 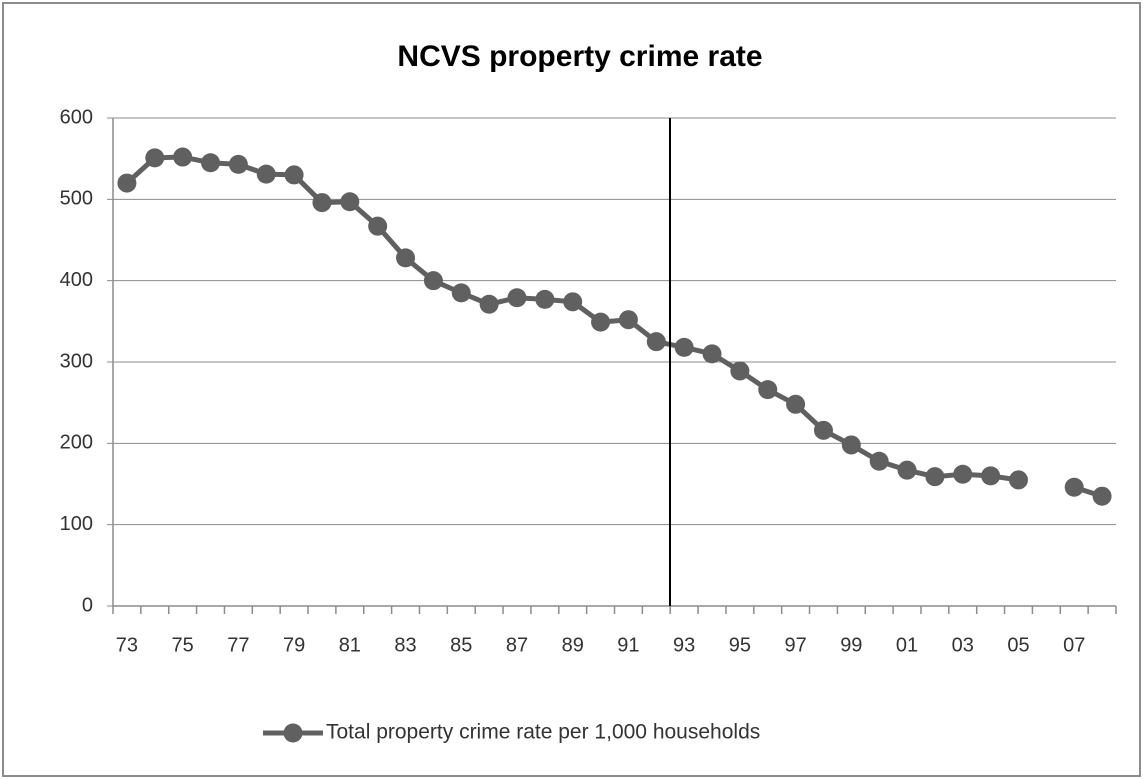 What do you see at coordinates (851, 645) in the screenshot?
I see `x-tick-label: 99` at bounding box center [851, 645].